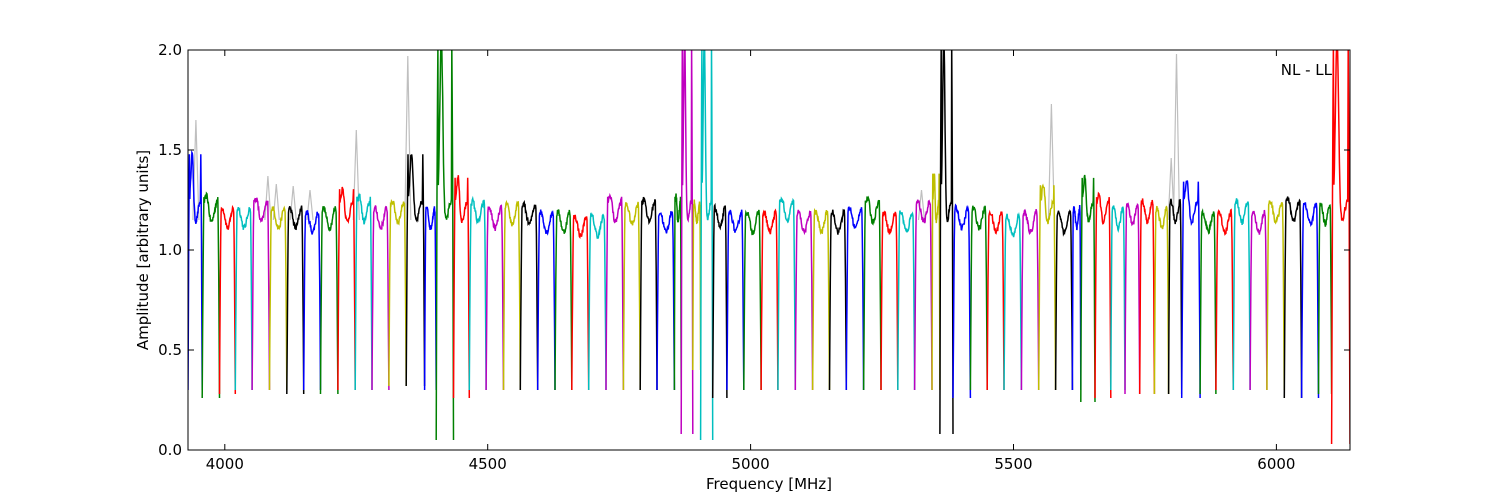  I want to click on x-tick-label: 5000, so click(751, 464).